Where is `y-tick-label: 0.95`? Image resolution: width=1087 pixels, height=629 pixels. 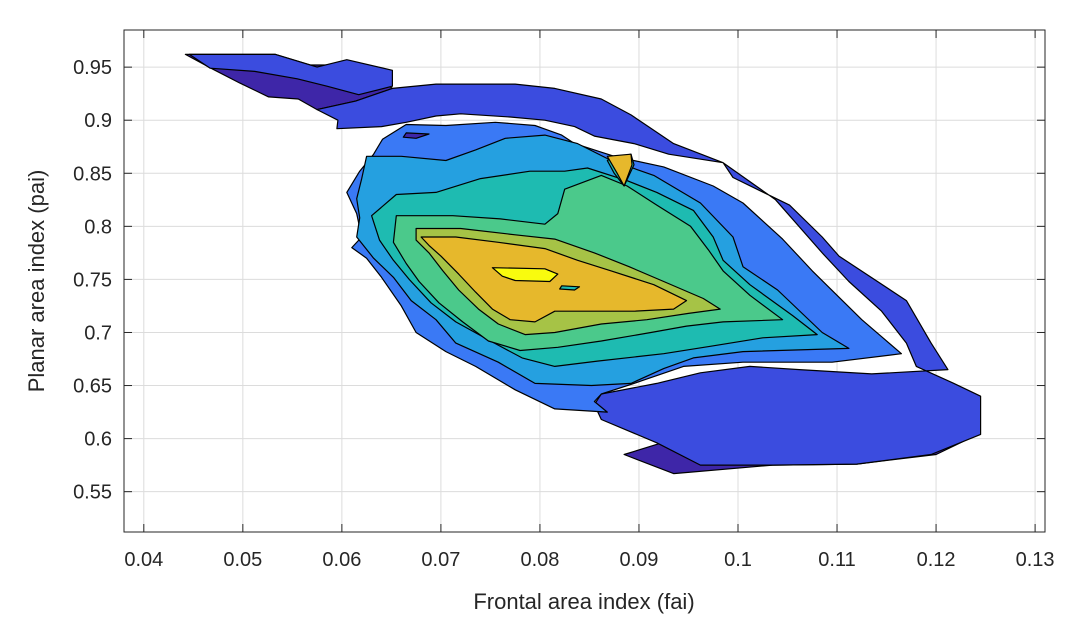 y-tick-label: 0.95 is located at coordinates (92, 68).